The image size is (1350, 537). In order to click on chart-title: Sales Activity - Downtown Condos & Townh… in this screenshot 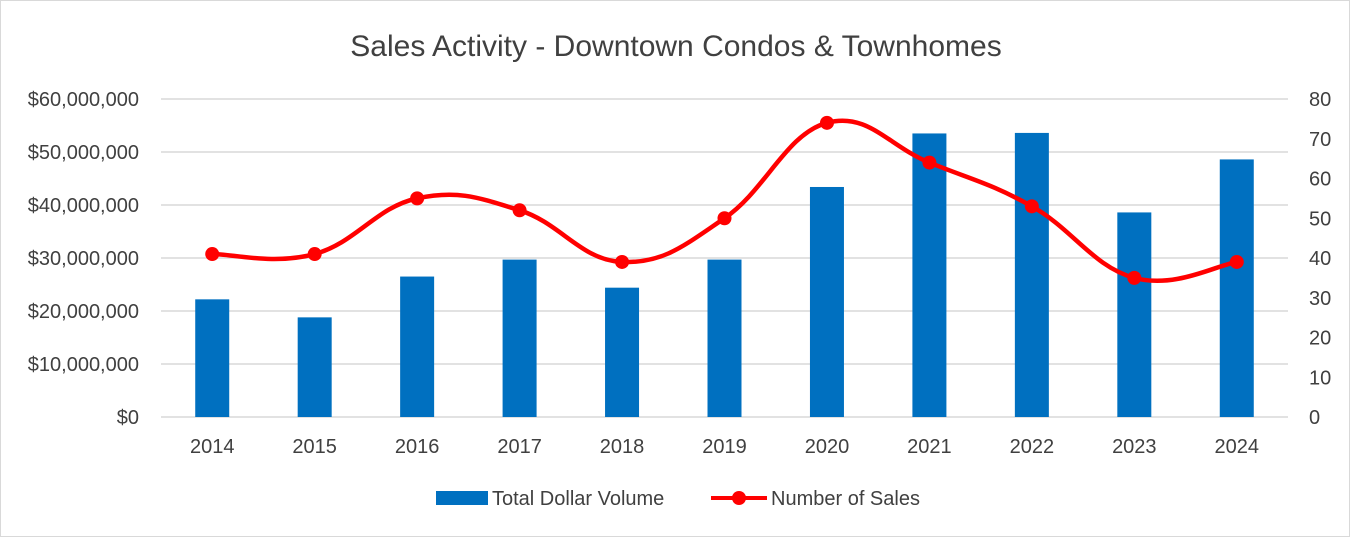, I will do `click(675, 46)`.